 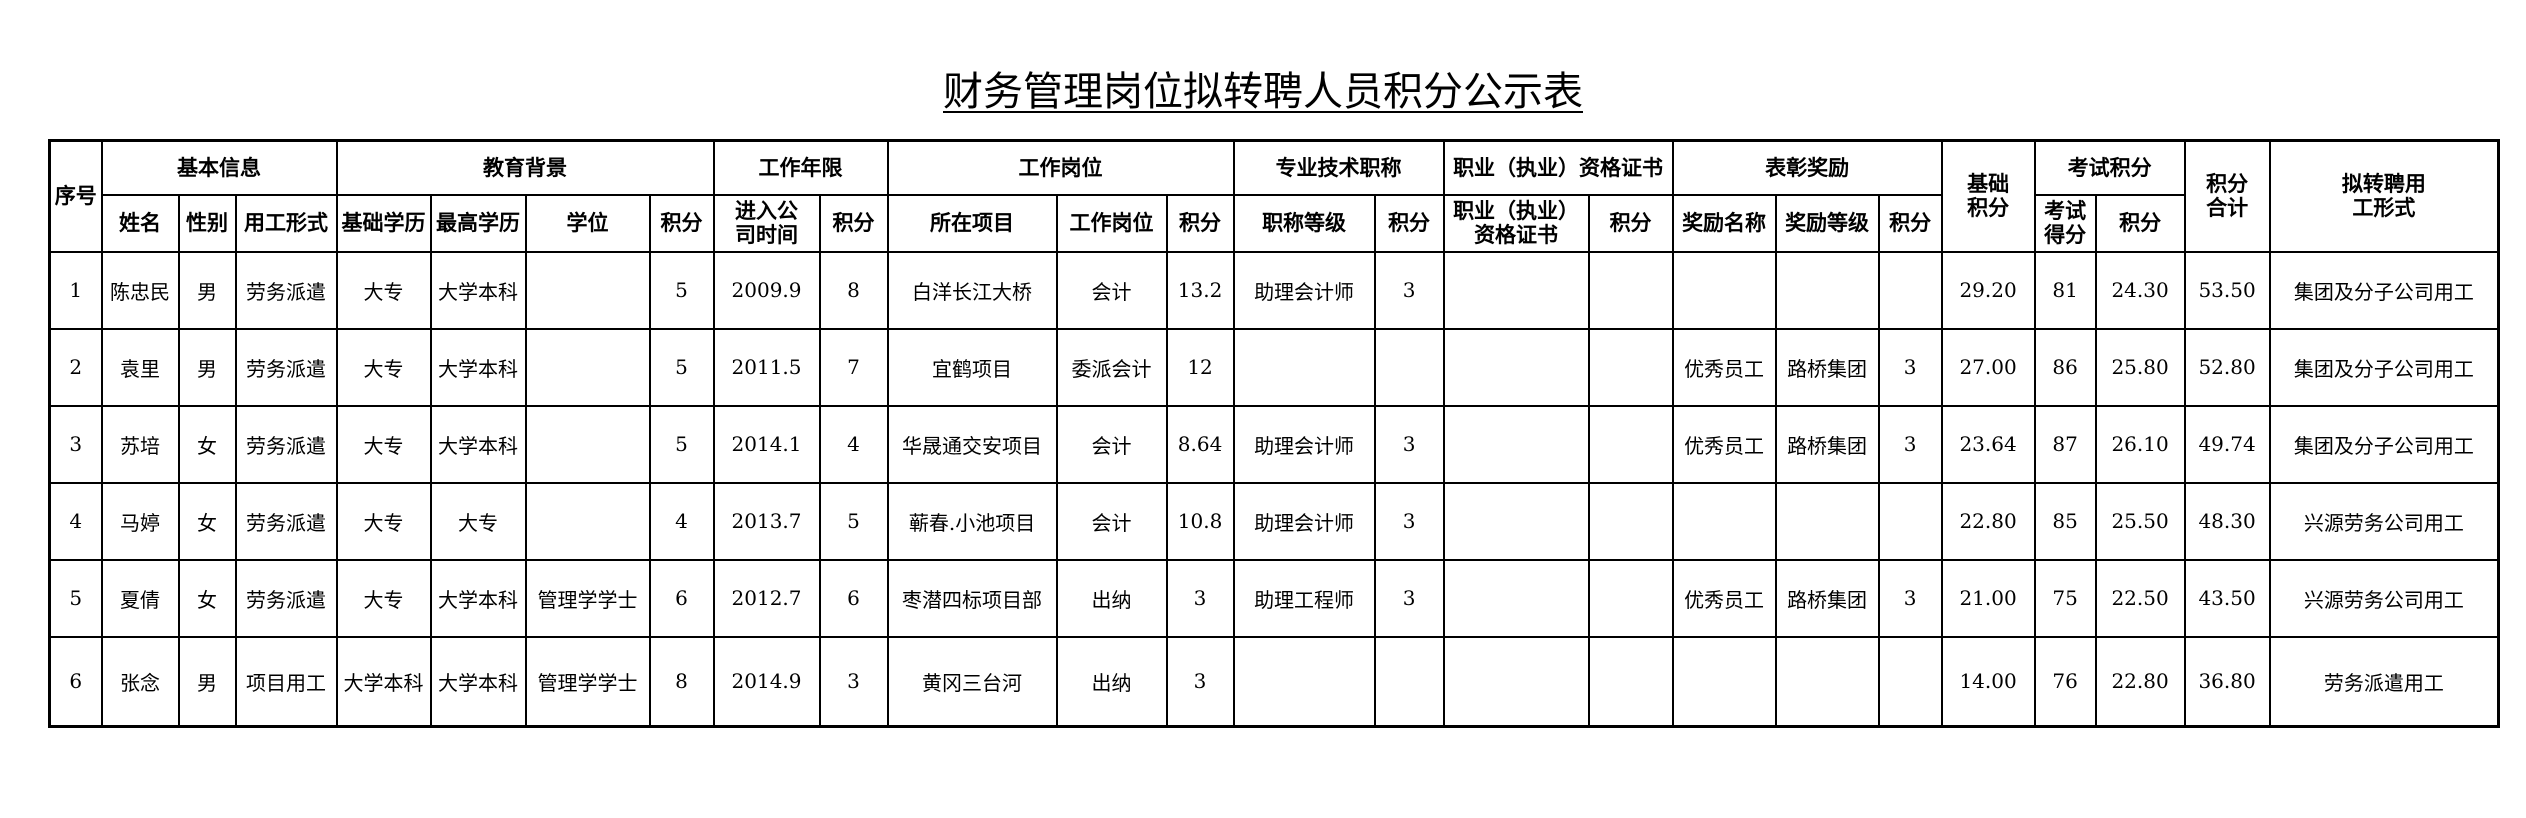 I want to click on cell-base-score: 23.64, so click(x=1988, y=444).